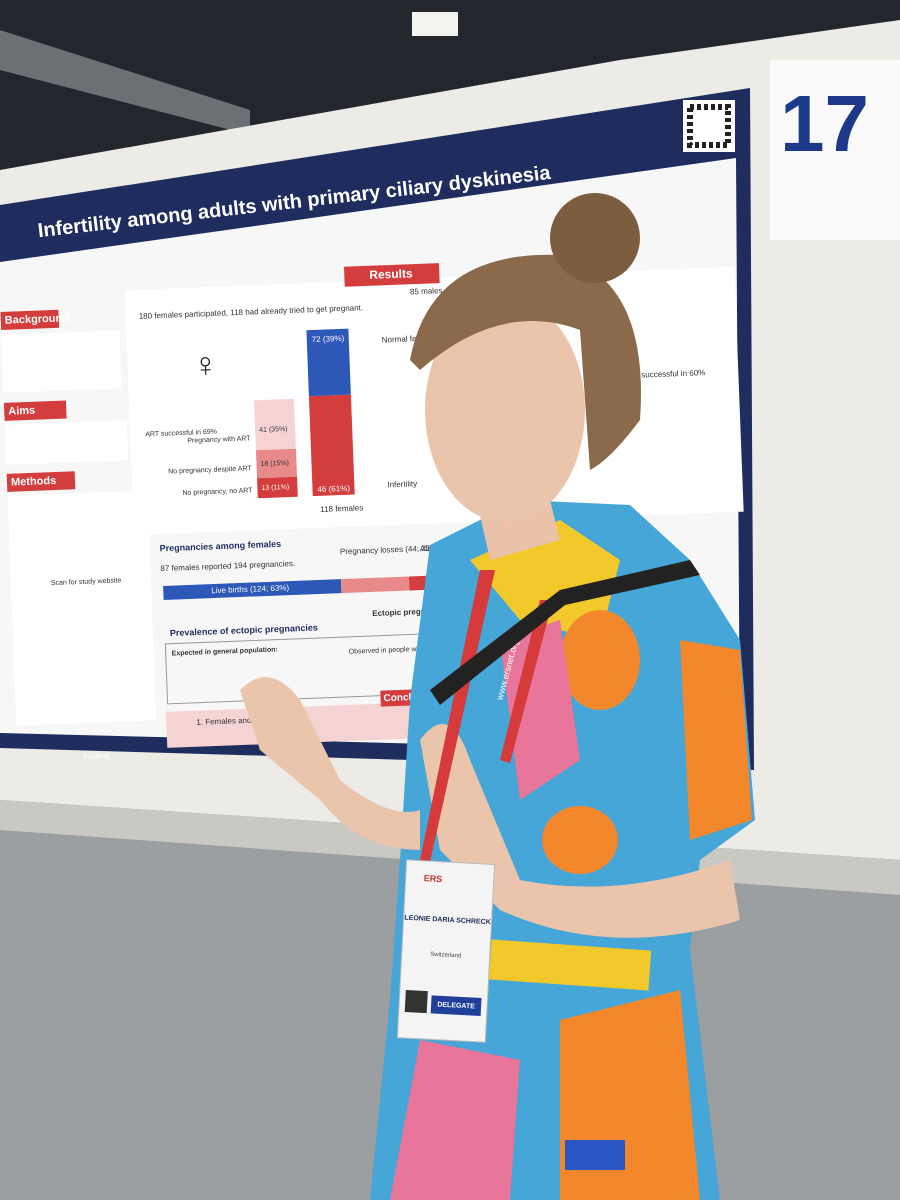 The width and height of the screenshot is (900, 1200). I want to click on female-symbol: ♀, so click(205, 365).